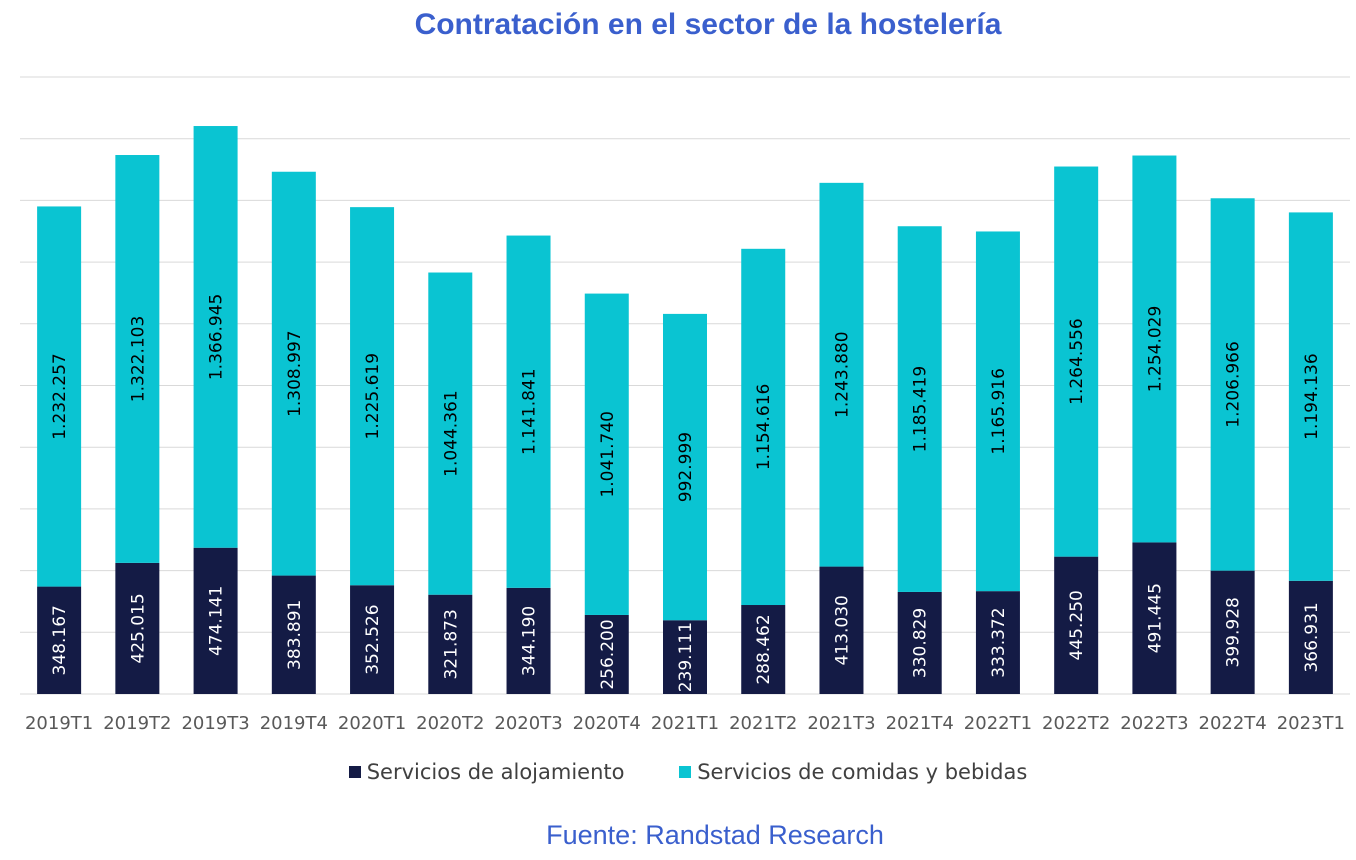 The height and width of the screenshot is (860, 1356). I want to click on bar-comidas-2021T2, so click(763, 427).